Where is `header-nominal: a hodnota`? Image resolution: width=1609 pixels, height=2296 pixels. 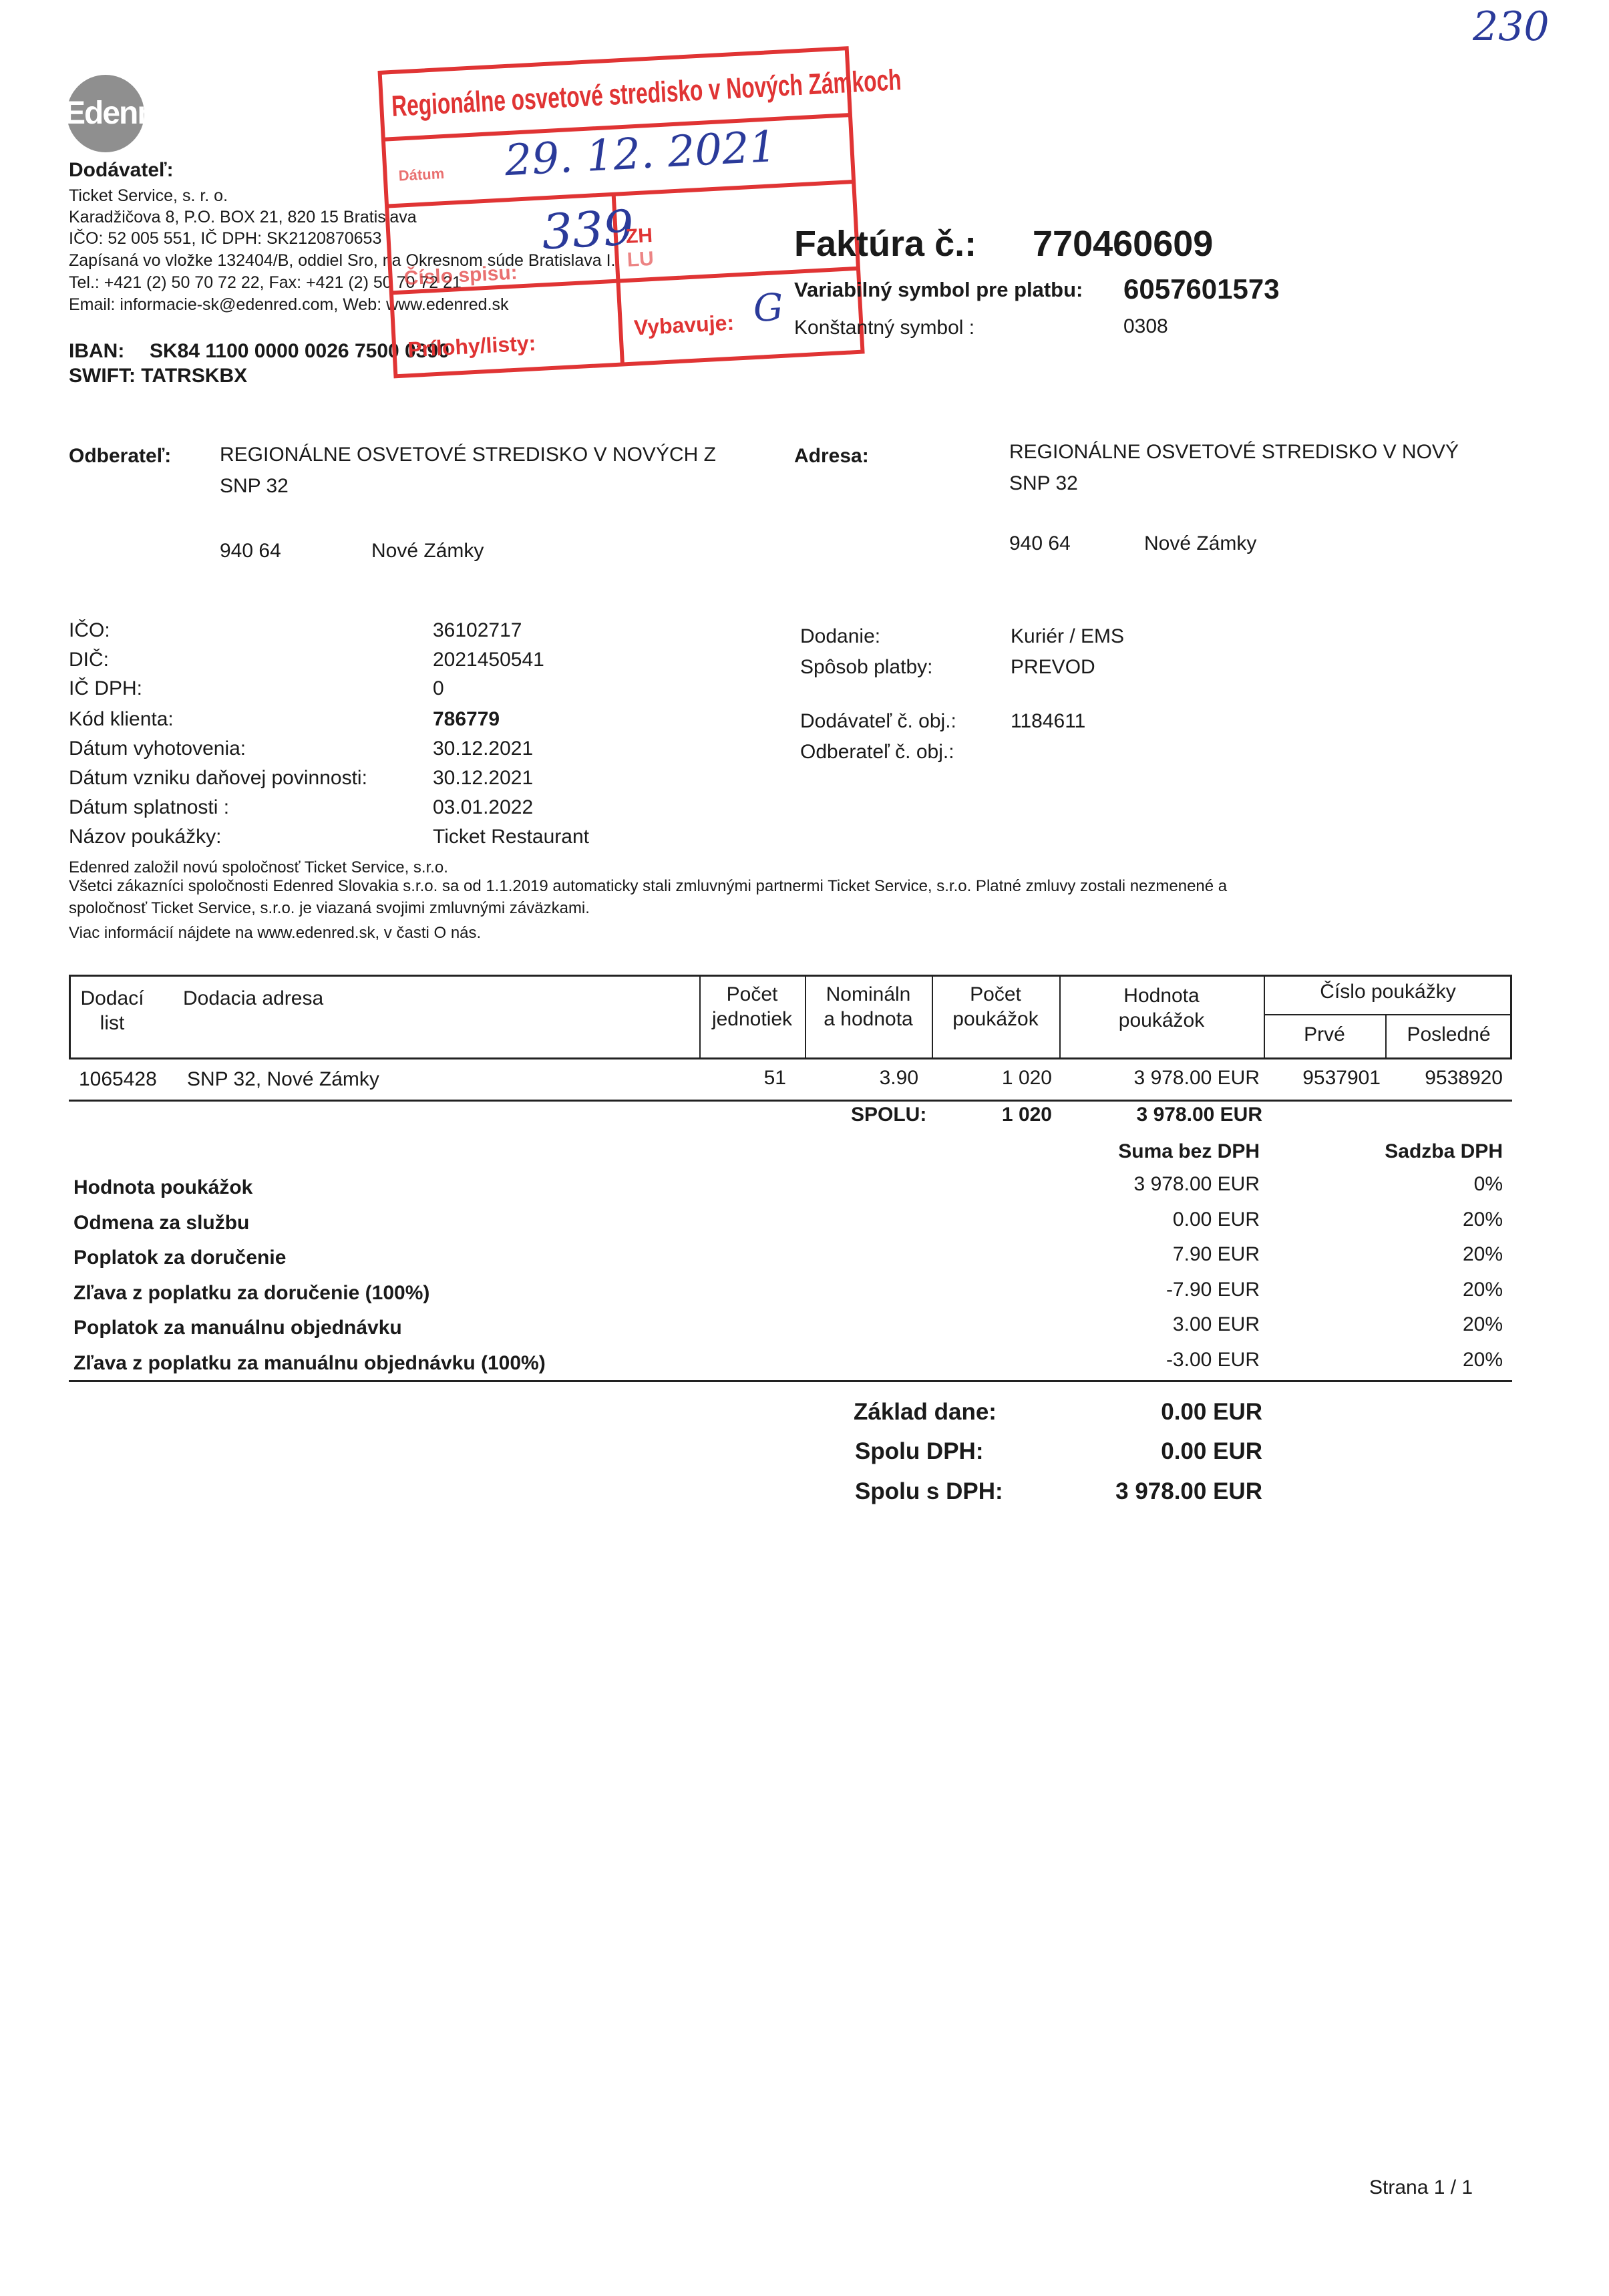
header-nominal: a hodnota is located at coordinates (868, 1019).